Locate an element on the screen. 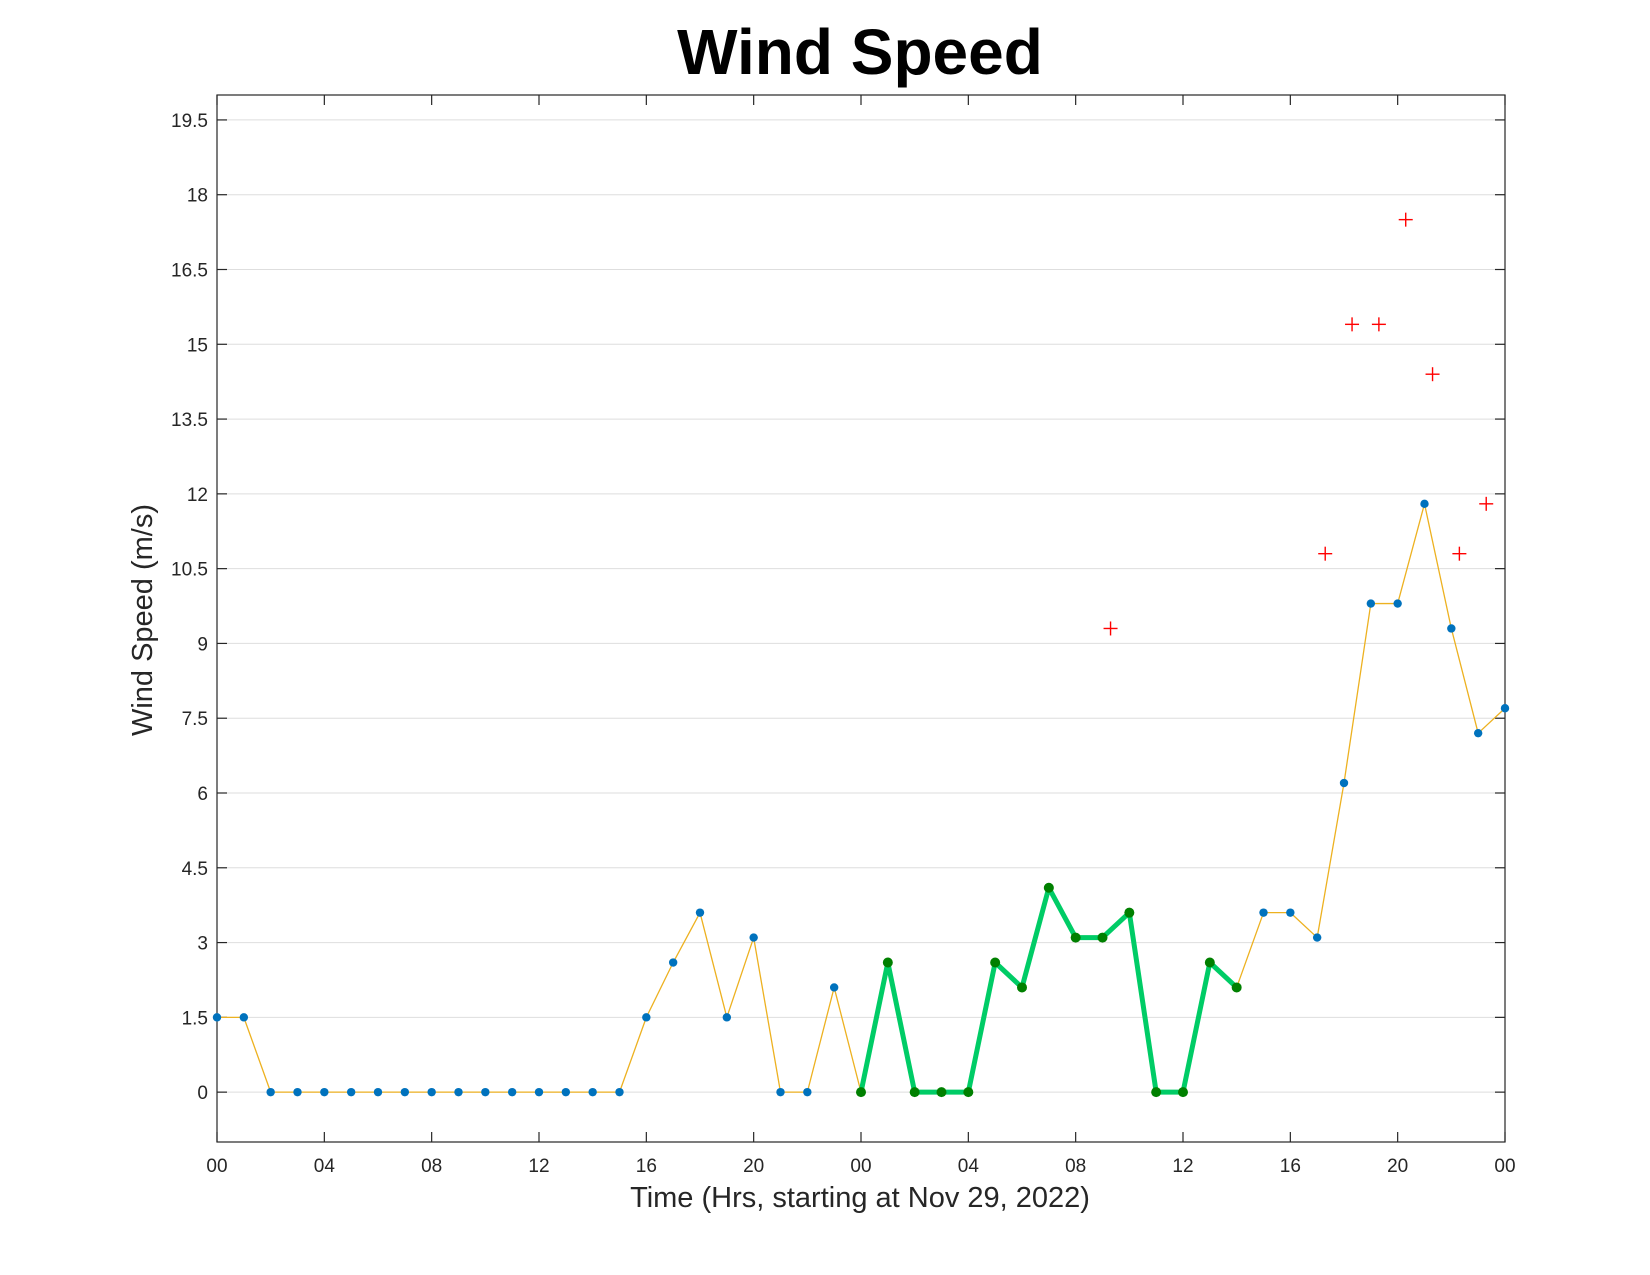 This screenshot has height=1275, width=1650. y-tick-label: 18 is located at coordinates (197, 196).